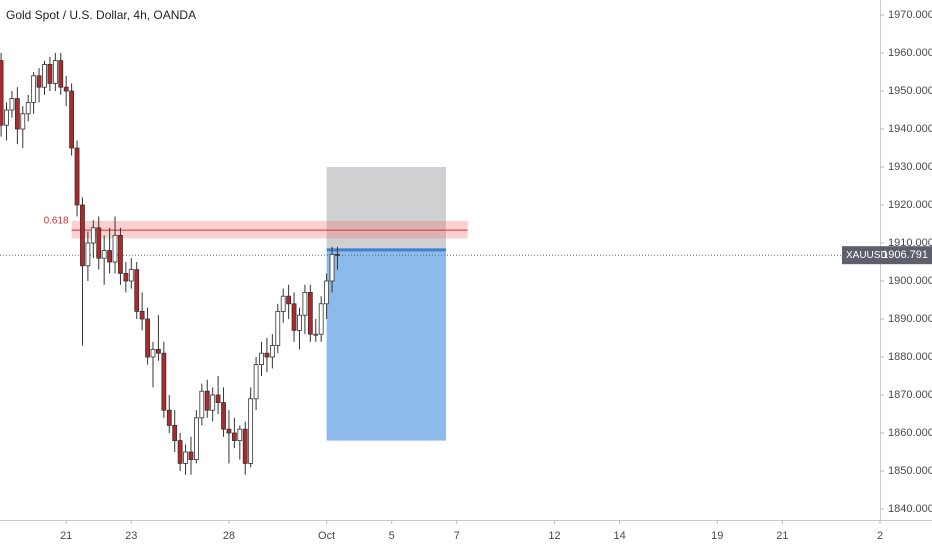  I want to click on y-tick-label: 1910.000, so click(910, 243).